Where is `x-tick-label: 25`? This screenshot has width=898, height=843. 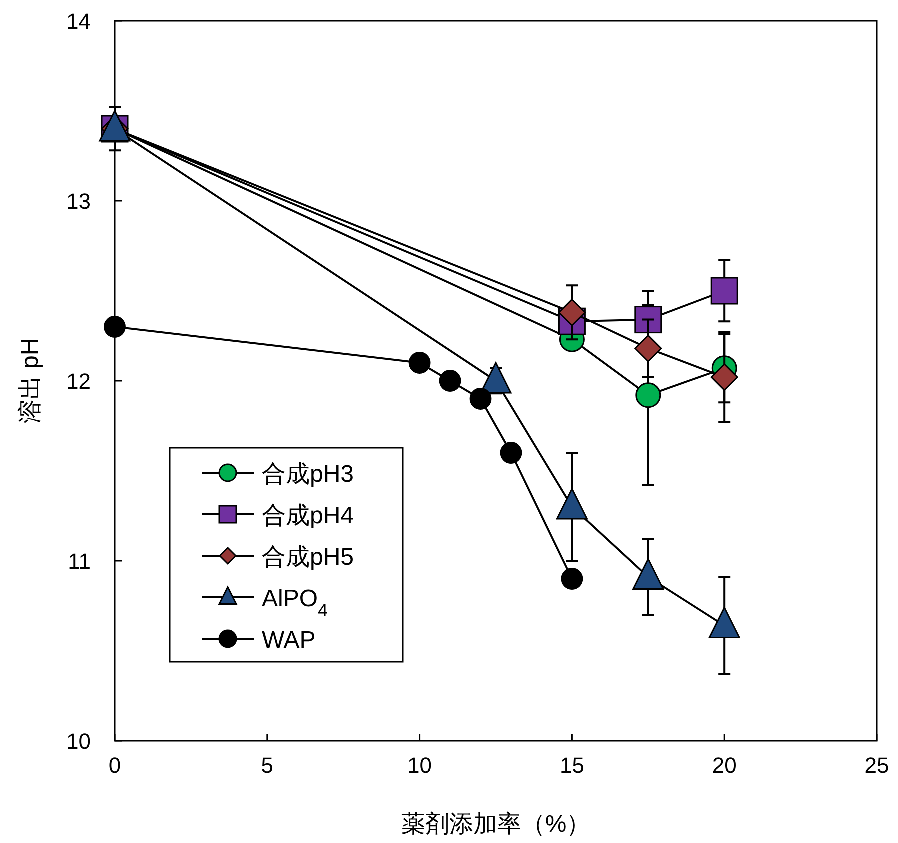 x-tick-label: 25 is located at coordinates (877, 765).